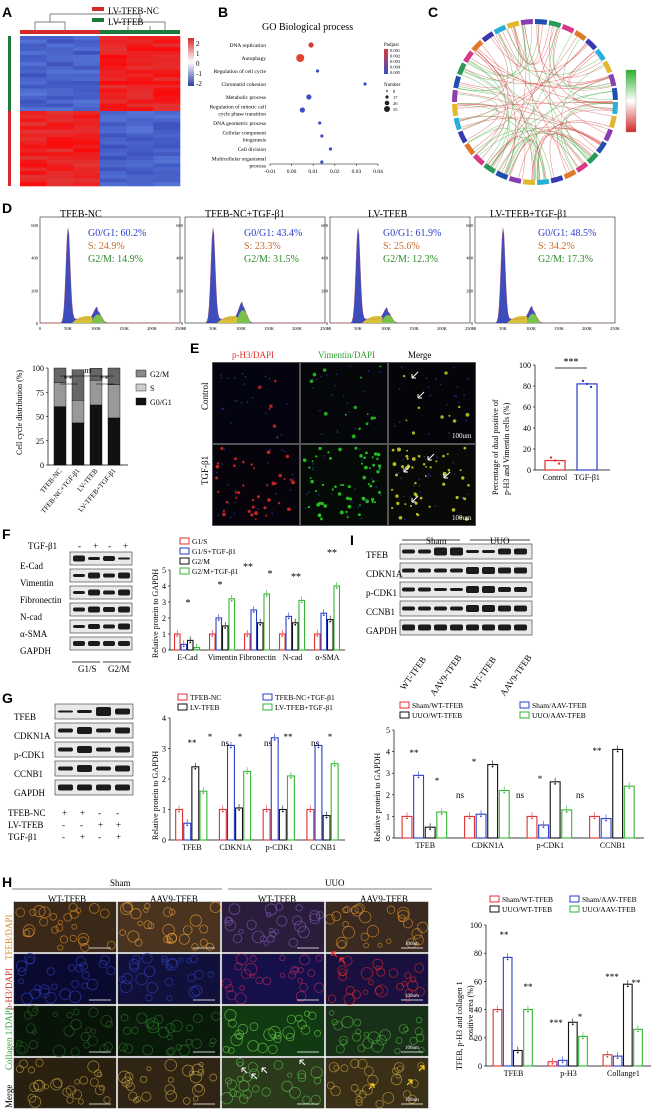 The image size is (657, 1110). I want to click on g-s02: -, so click(99, 813).